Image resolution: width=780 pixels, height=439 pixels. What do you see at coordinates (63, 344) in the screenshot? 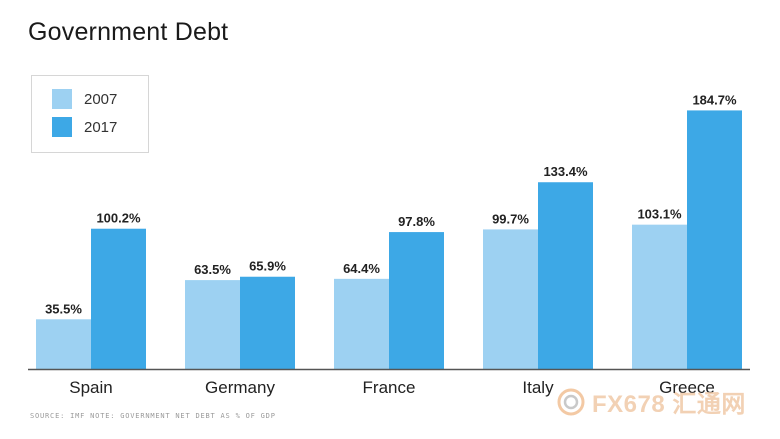
I see `bar-spain-2007` at bounding box center [63, 344].